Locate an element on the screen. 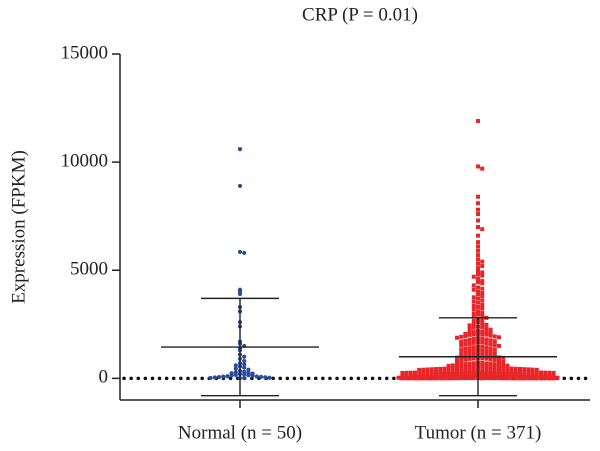 The width and height of the screenshot is (600, 451). y-tick-label: 0 is located at coordinates (104, 377).